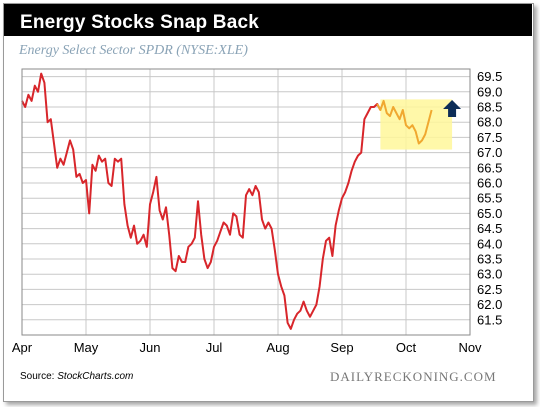  What do you see at coordinates (489, 137) in the screenshot?
I see `y-tick-label: 67.5` at bounding box center [489, 137].